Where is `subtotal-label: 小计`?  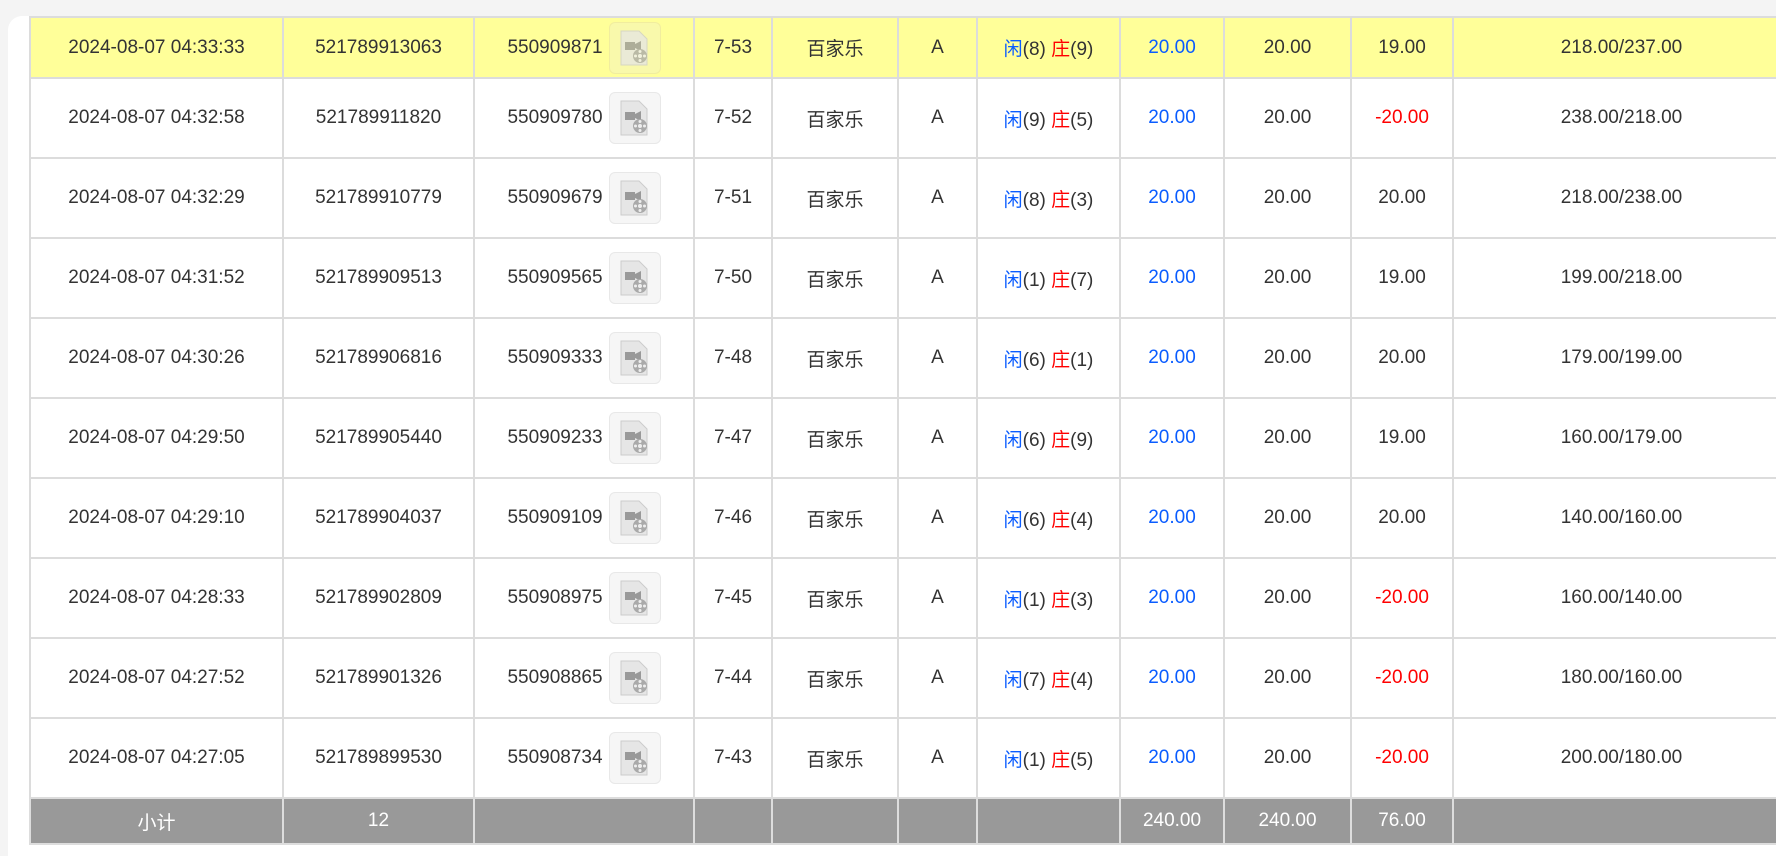 subtotal-label: 小计 is located at coordinates (156, 821).